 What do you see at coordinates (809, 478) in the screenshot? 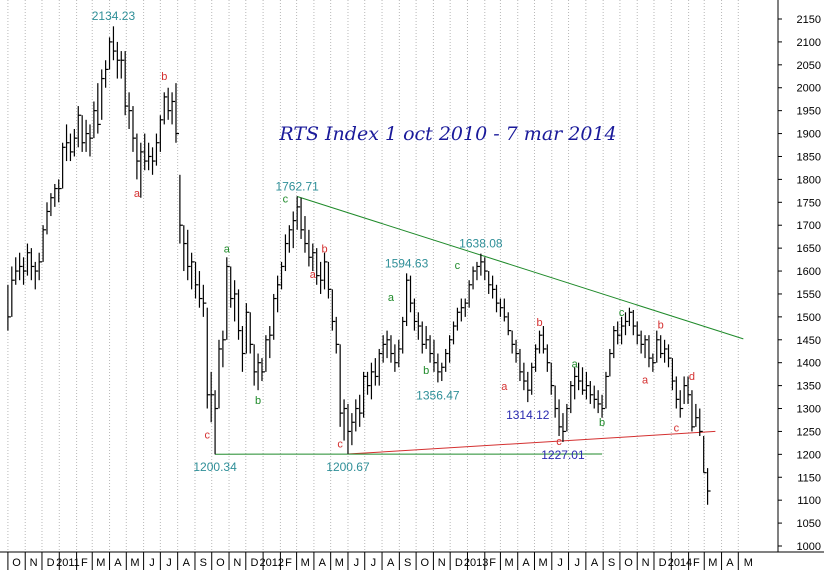
I see `y-tick-label: 1150` at bounding box center [809, 478].